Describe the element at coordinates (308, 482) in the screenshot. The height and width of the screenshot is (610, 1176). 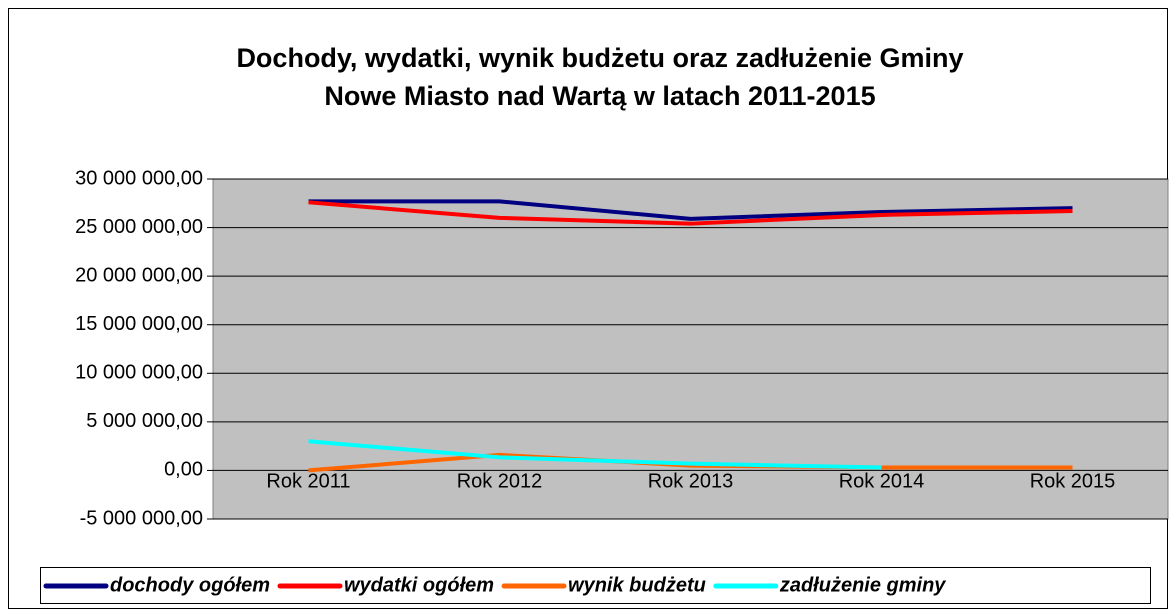
I see `x-tick-label: Rok 2011` at that location.